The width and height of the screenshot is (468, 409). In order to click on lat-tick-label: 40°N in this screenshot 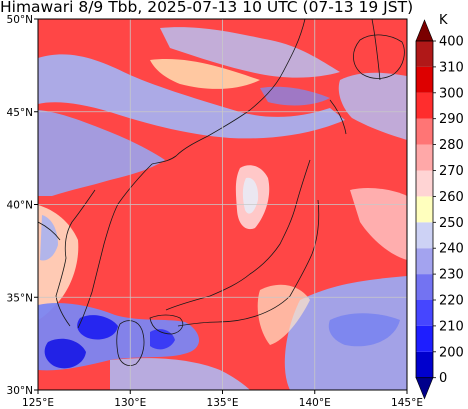, I will do `click(20, 206)`.